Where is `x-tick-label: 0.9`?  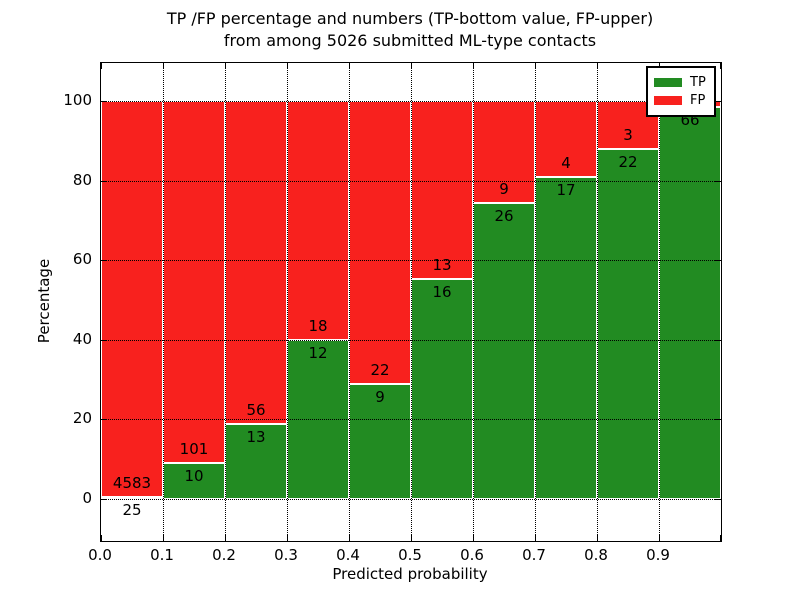
x-tick-label: 0.9 is located at coordinates (658, 555).